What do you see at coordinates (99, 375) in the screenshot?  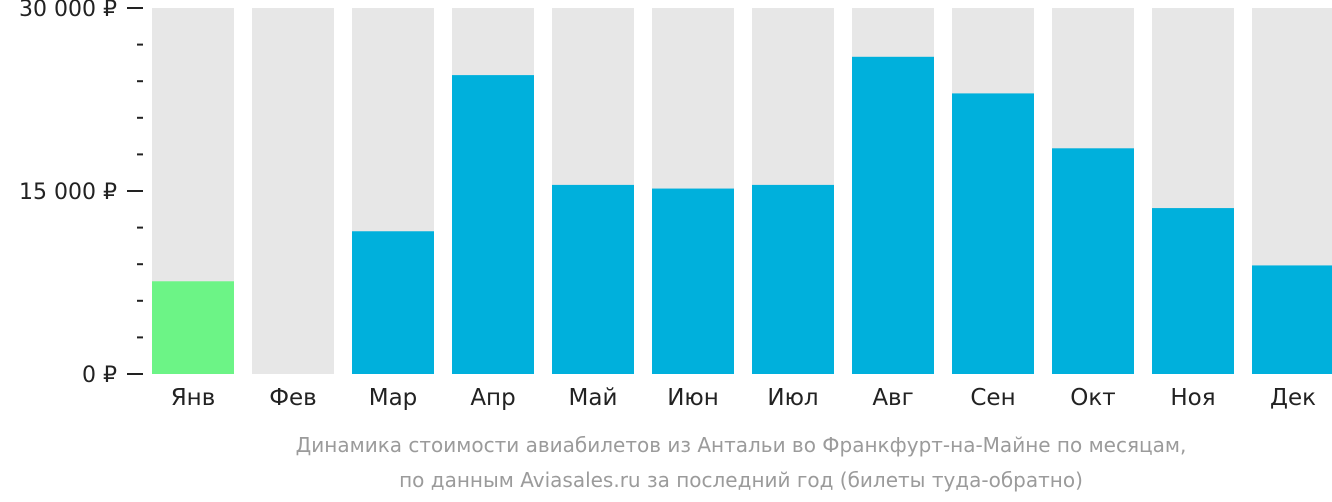 I see `y-tick-label-1: 0 ₽` at bounding box center [99, 375].